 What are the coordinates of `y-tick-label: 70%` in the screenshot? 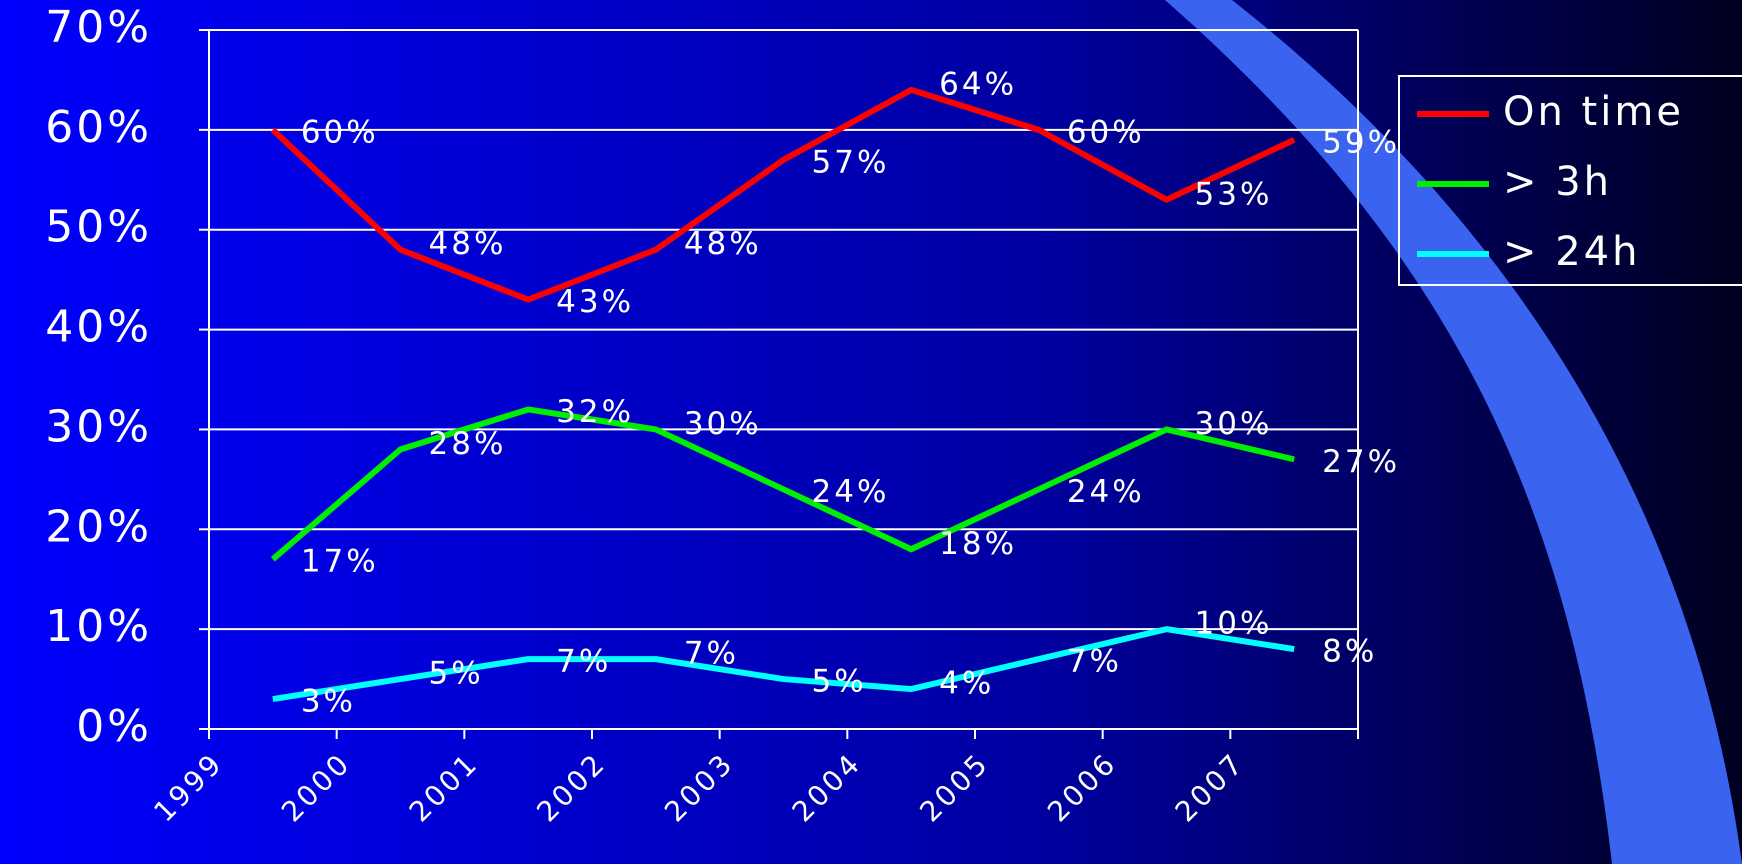 It's located at (98, 27).